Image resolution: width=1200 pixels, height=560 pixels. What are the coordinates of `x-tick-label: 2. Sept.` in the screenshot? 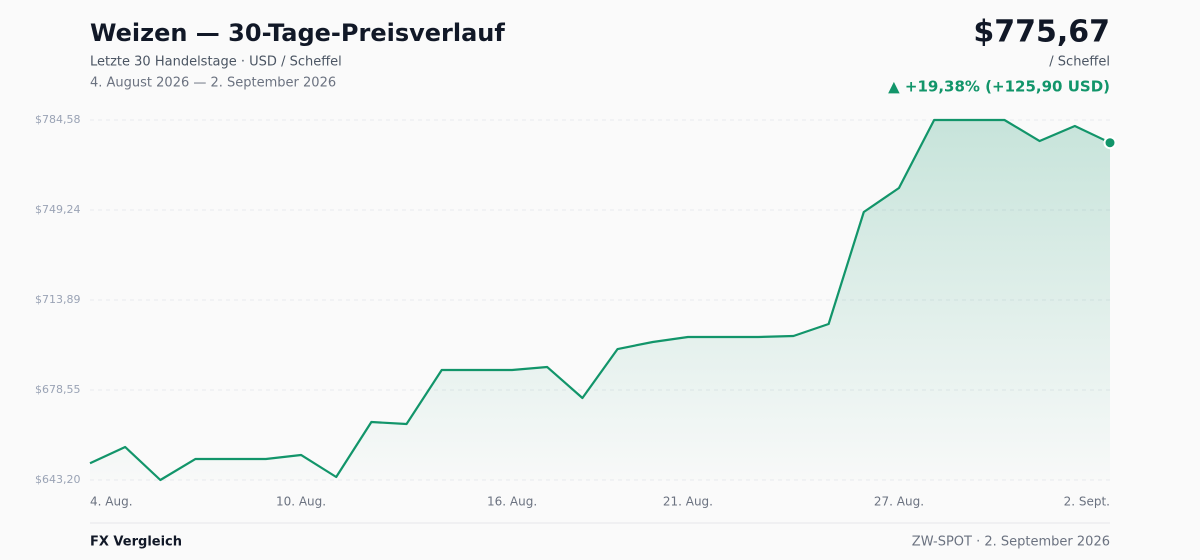 It's located at (1087, 502).